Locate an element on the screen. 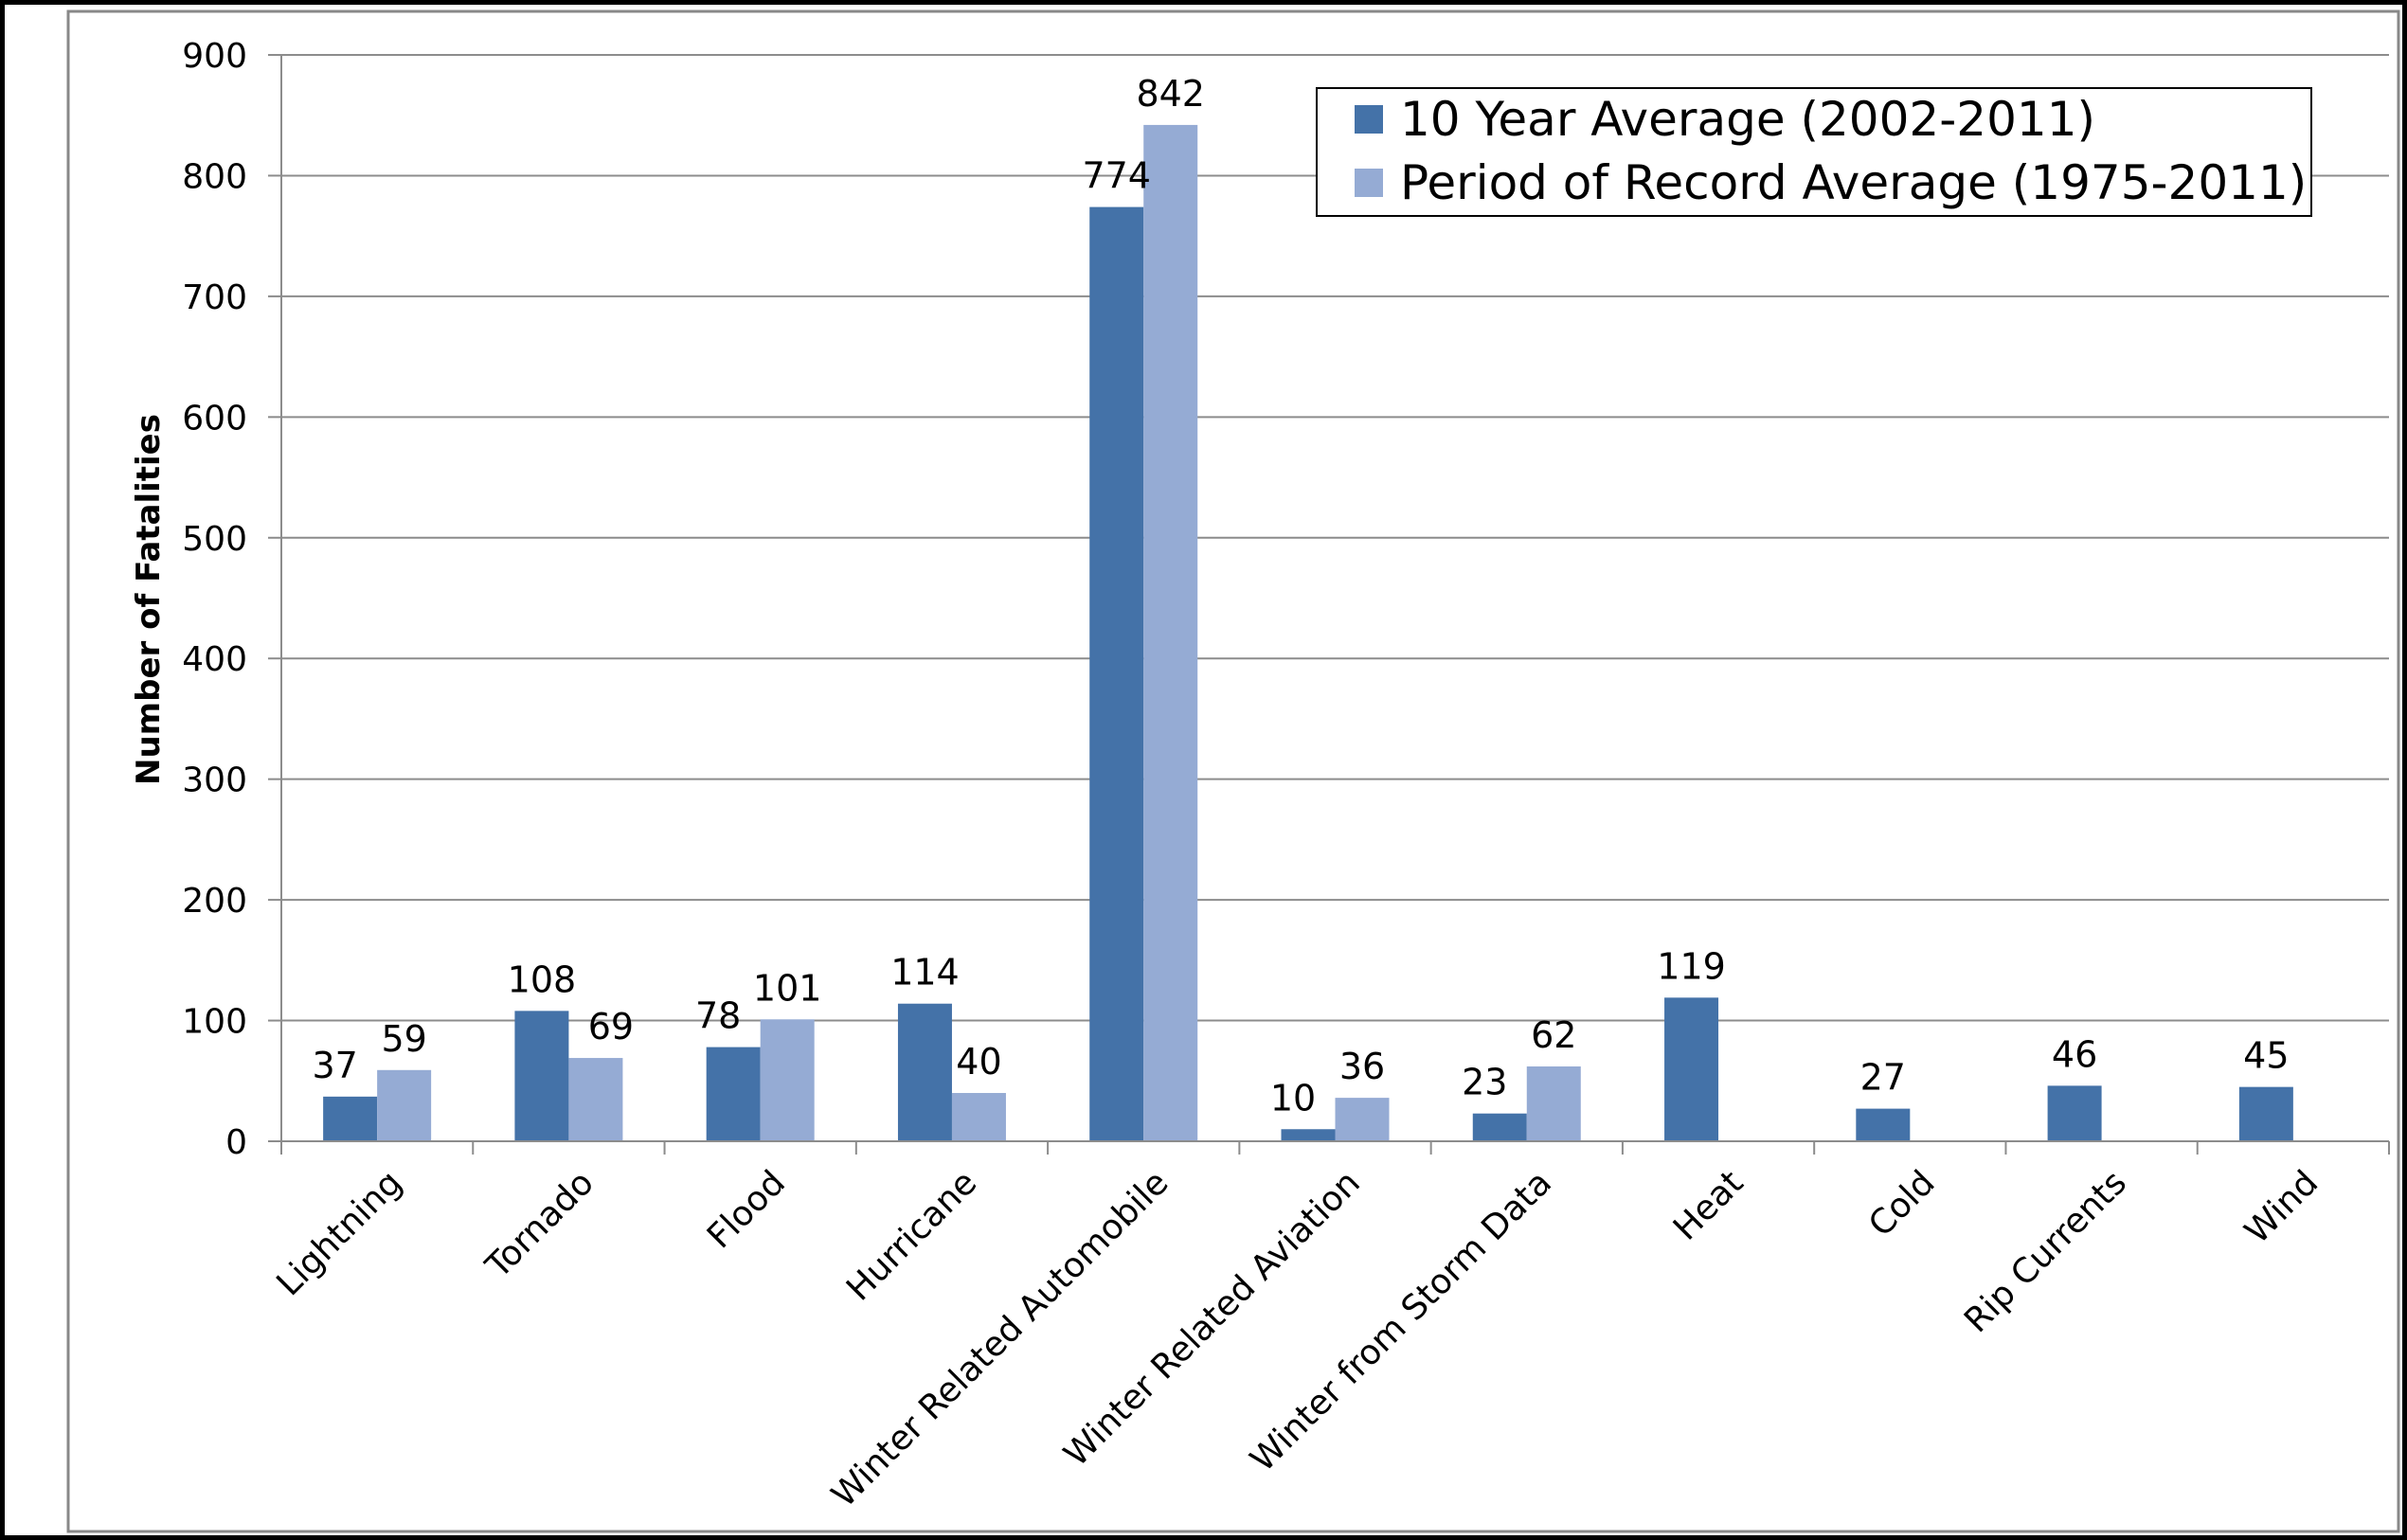  data-label-series-1-0: 37 is located at coordinates (334, 1065).